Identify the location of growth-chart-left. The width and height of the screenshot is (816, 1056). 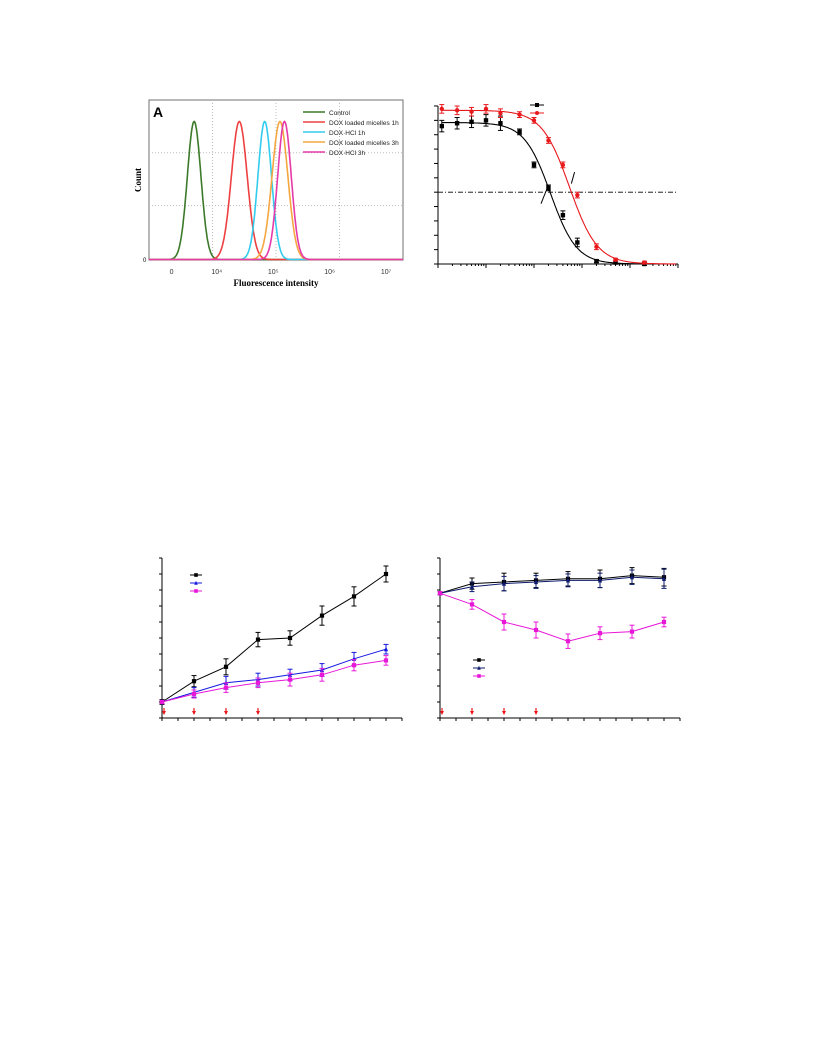
(281, 639).